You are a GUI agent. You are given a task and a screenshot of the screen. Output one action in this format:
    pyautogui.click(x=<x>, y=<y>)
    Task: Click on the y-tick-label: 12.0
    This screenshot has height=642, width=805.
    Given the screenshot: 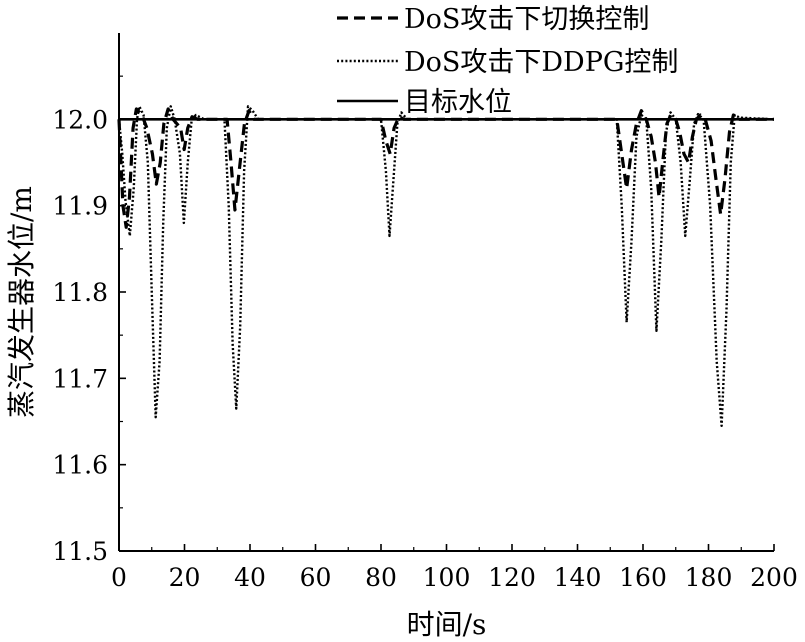 What is the action you would take?
    pyautogui.click(x=80, y=119)
    